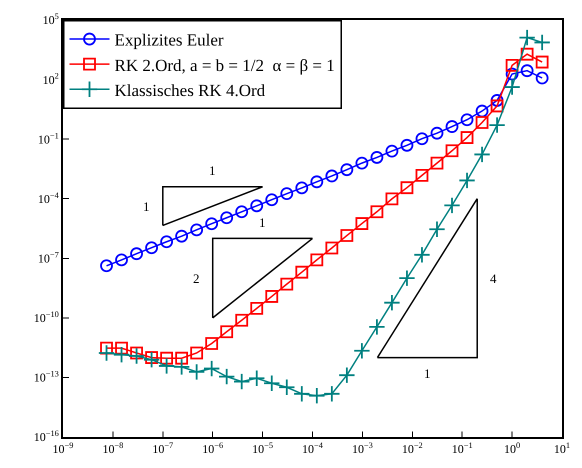 This screenshot has height=468, width=582. Describe the element at coordinates (50, 20) in the screenshot. I see `y-tick-label: 10$^{5}$` at that location.